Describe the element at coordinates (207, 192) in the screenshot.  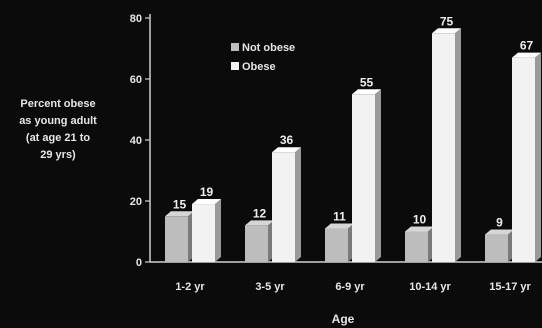
I see `bar-value-label: 19` at that location.